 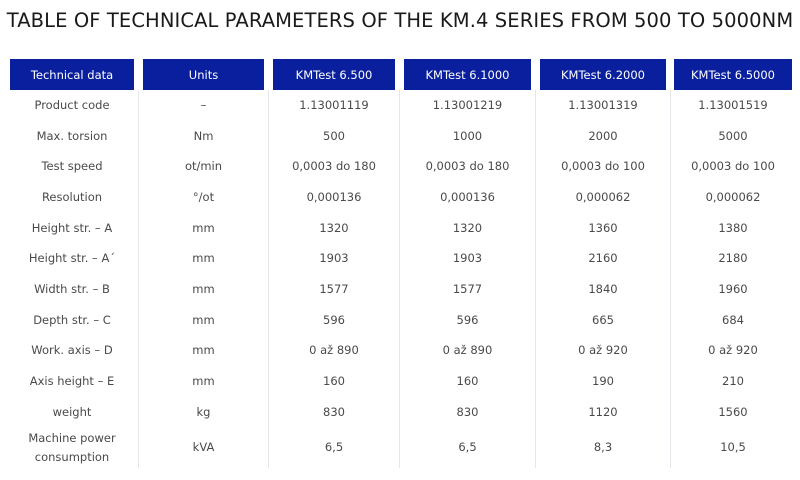 I want to click on table-row: Height str. – A´ mm 1903 1903 2160 2180, so click(x=405, y=258).